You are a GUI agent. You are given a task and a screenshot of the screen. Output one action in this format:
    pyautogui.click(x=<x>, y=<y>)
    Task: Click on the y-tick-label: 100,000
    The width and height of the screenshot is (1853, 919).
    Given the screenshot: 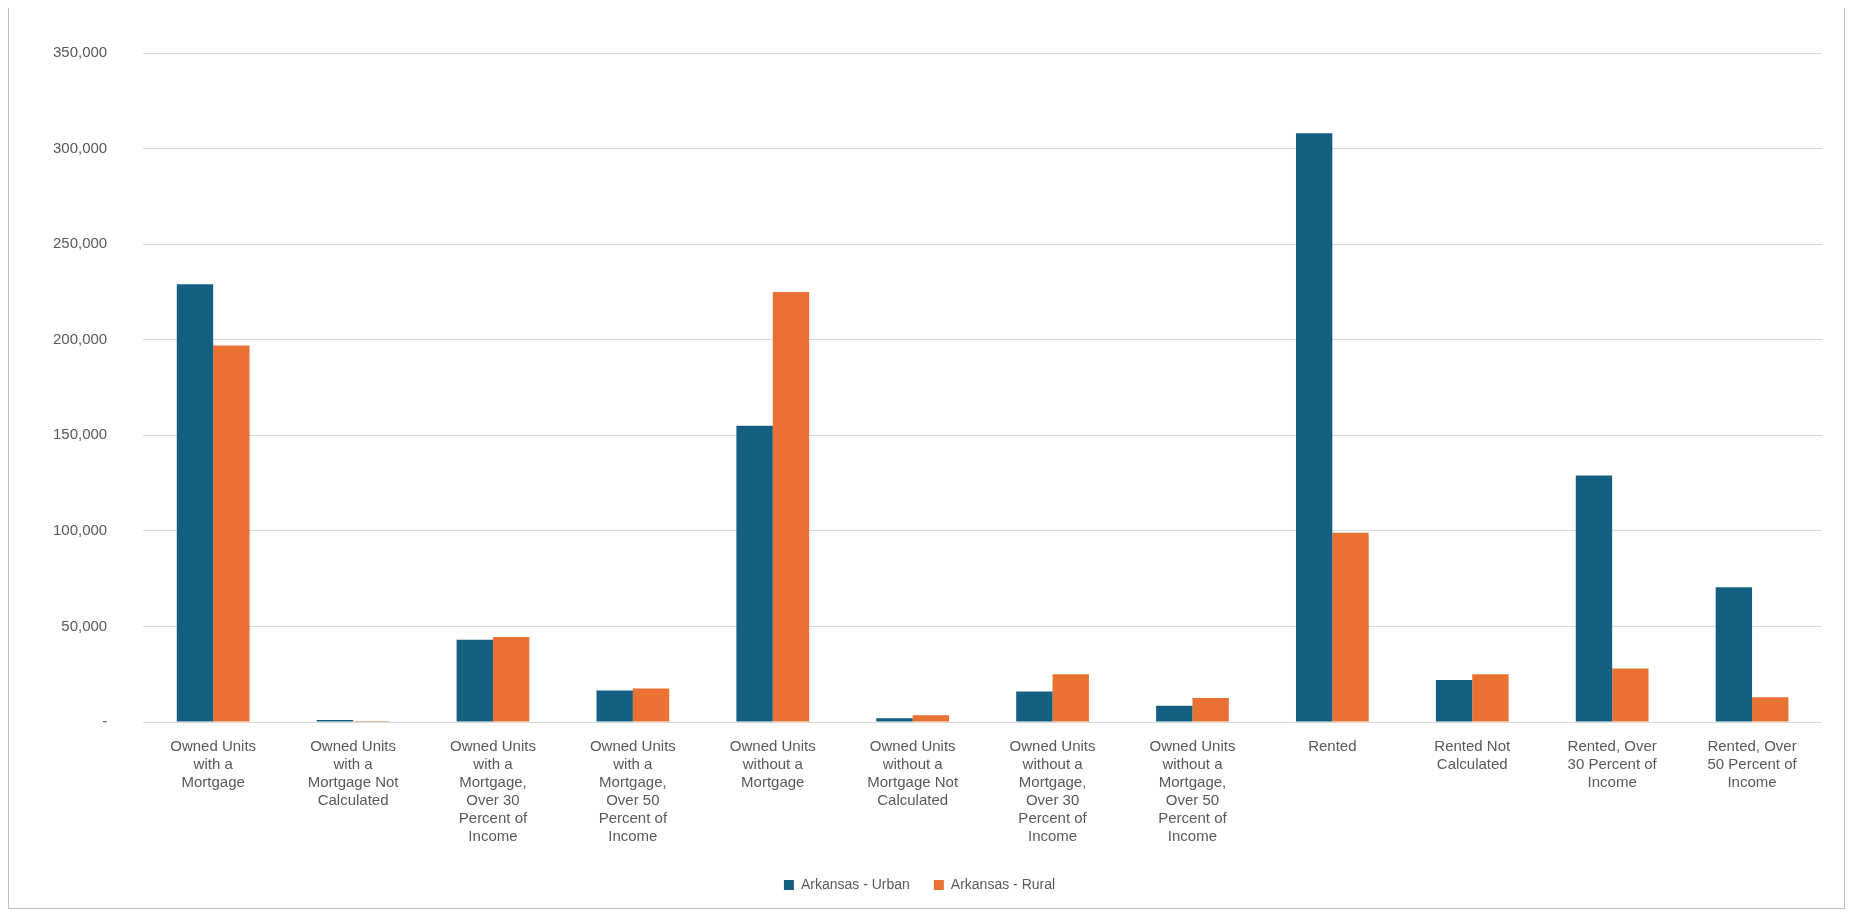 What is the action you would take?
    pyautogui.click(x=80, y=529)
    